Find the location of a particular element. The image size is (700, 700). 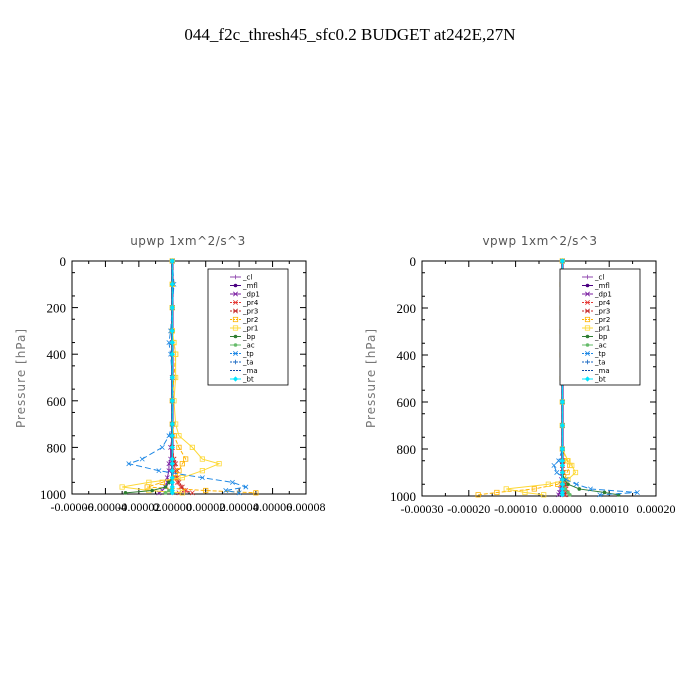

legend-entry: _ma is located at coordinates (596, 371).